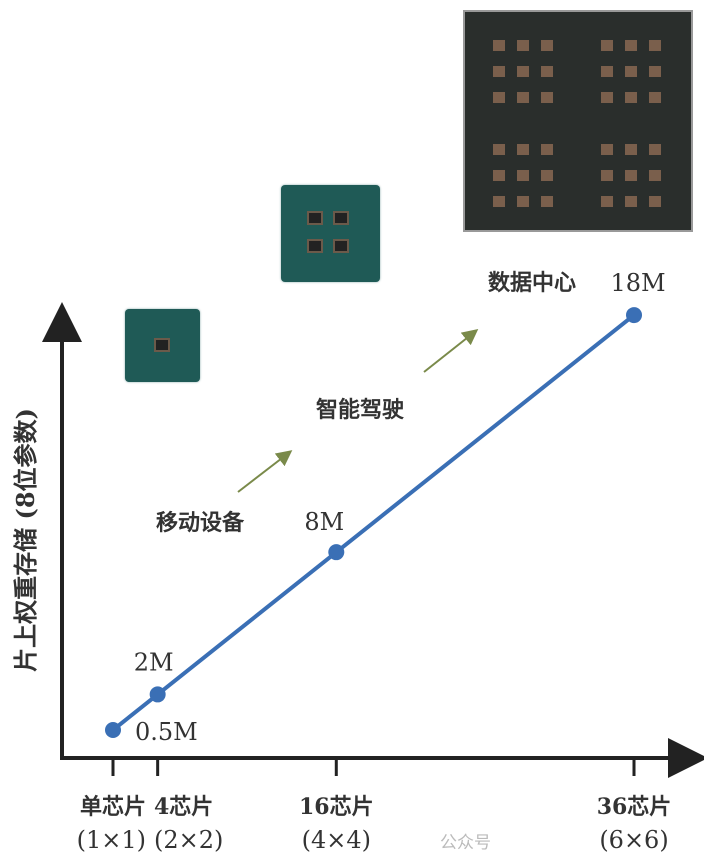 The width and height of the screenshot is (704, 868). What do you see at coordinates (324, 522) in the screenshot?
I see `data-label: 8M` at bounding box center [324, 522].